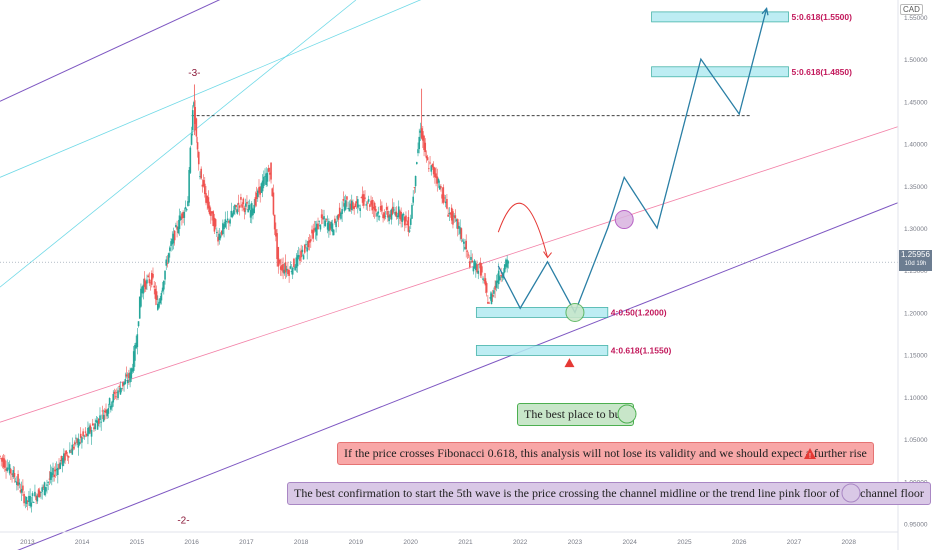  I want to click on y-tick-label: 1.50000, so click(916, 60).